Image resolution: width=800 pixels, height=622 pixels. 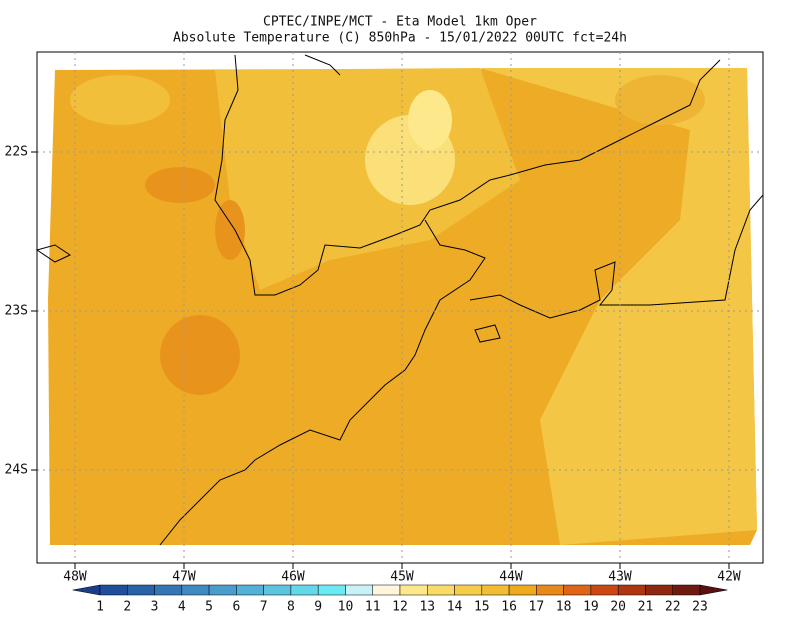 I want to click on colorbar-label: 20, so click(x=618, y=607).